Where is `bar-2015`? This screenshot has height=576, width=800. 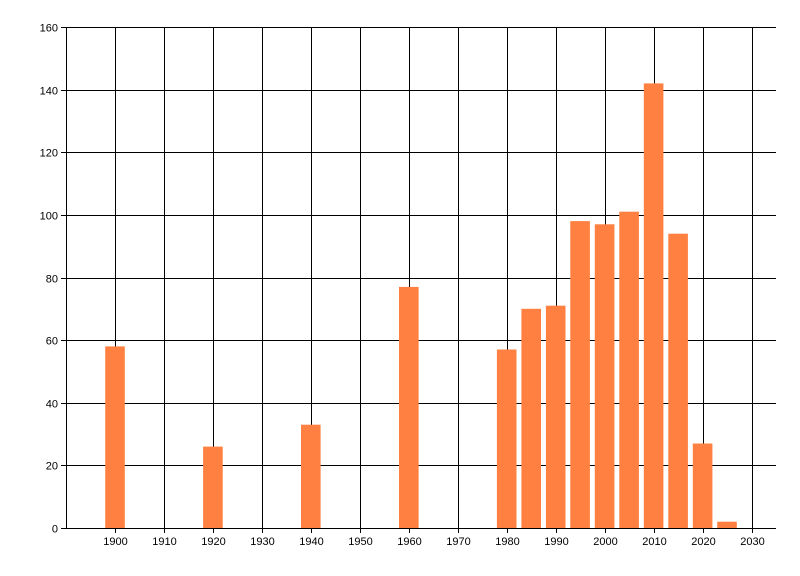
bar-2015 is located at coordinates (678, 380).